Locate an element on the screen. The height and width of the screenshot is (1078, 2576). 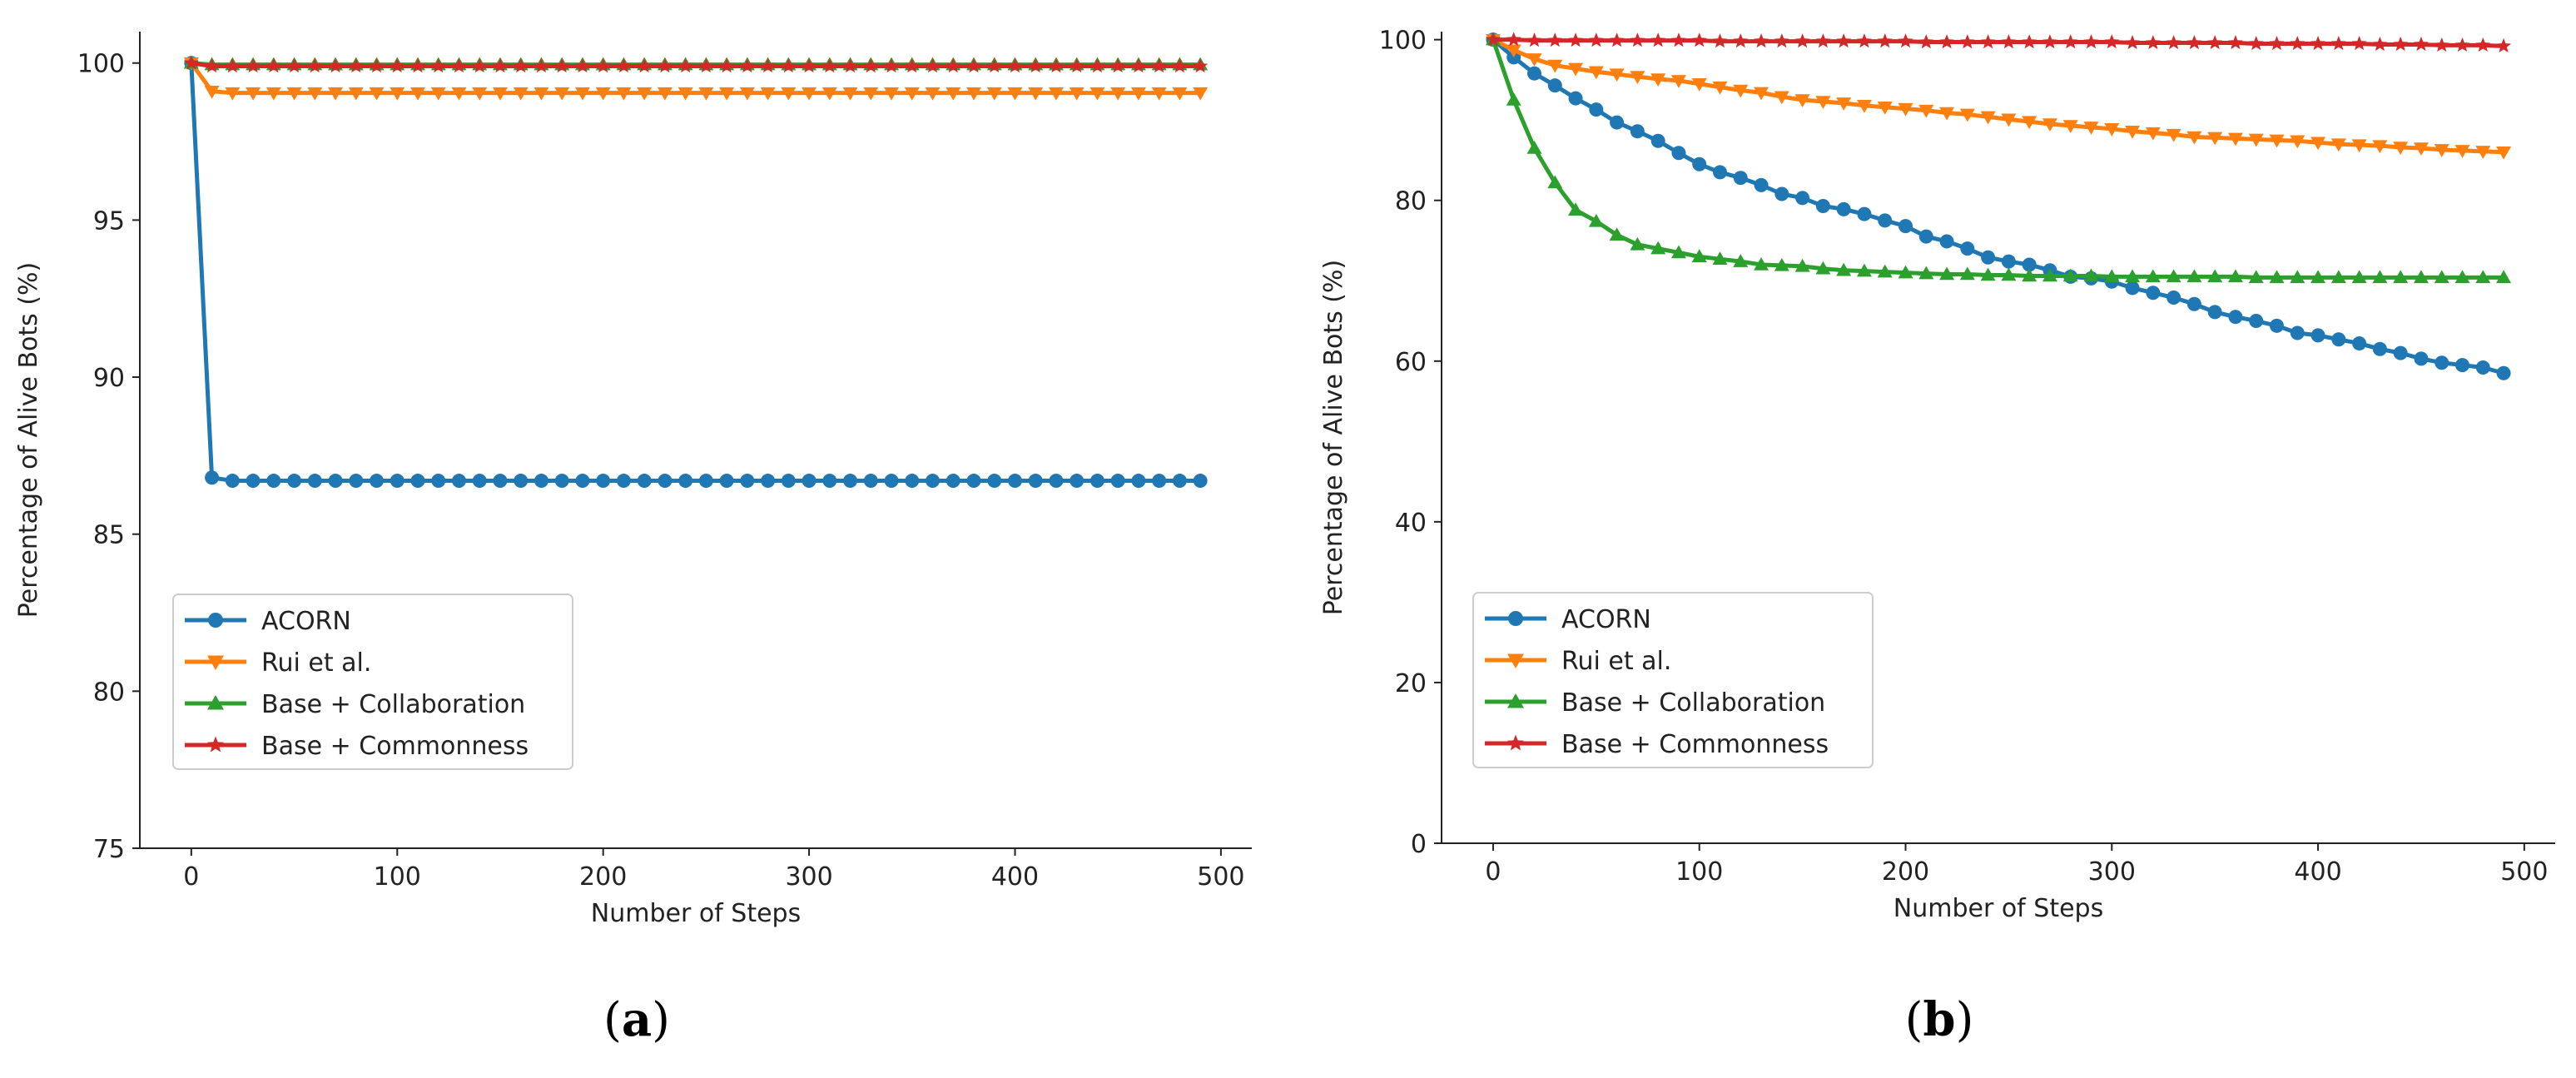
panel-label: (b) is located at coordinates (1939, 1020).